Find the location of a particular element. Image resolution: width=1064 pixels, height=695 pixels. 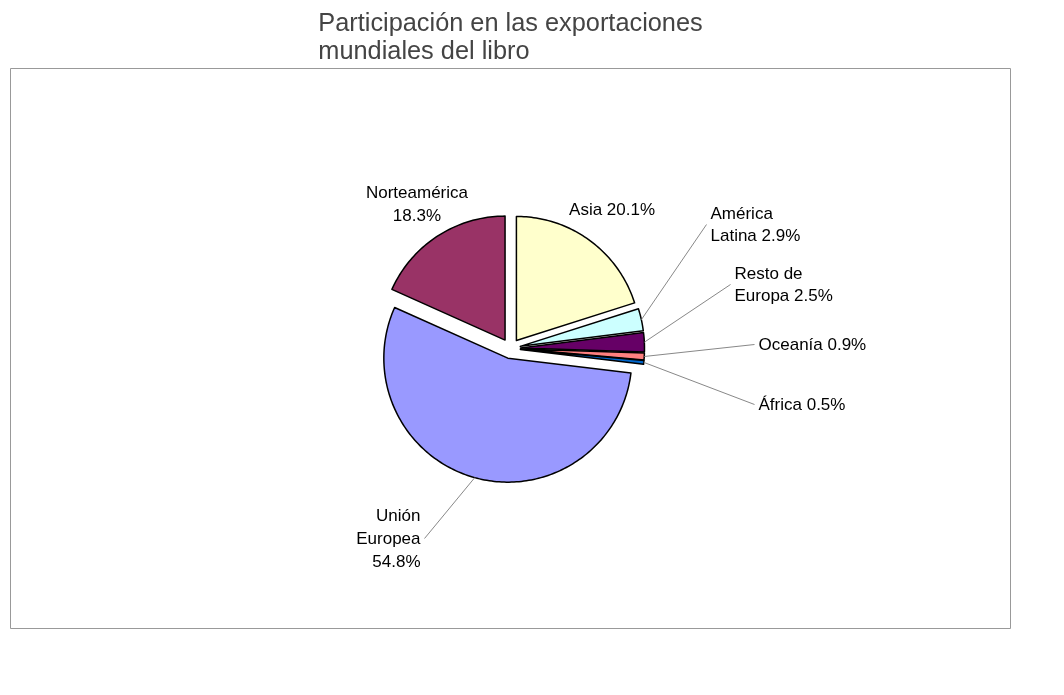

slice-label: Oceanía 0.9% is located at coordinates (812, 344).